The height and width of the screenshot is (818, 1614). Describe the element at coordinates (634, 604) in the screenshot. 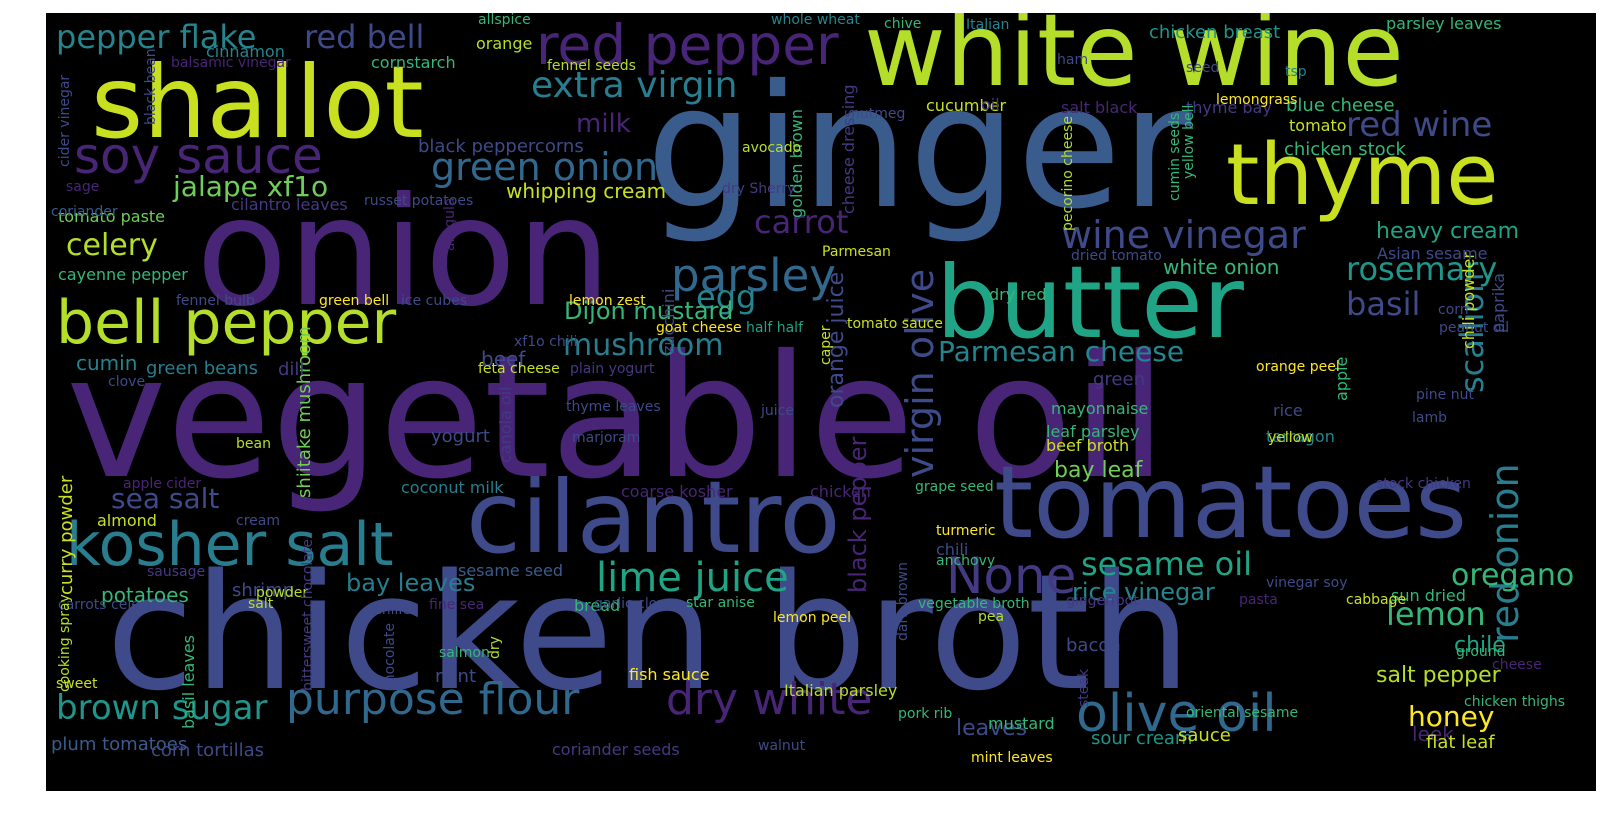

I see `cloud-word: garlic clove` at that location.